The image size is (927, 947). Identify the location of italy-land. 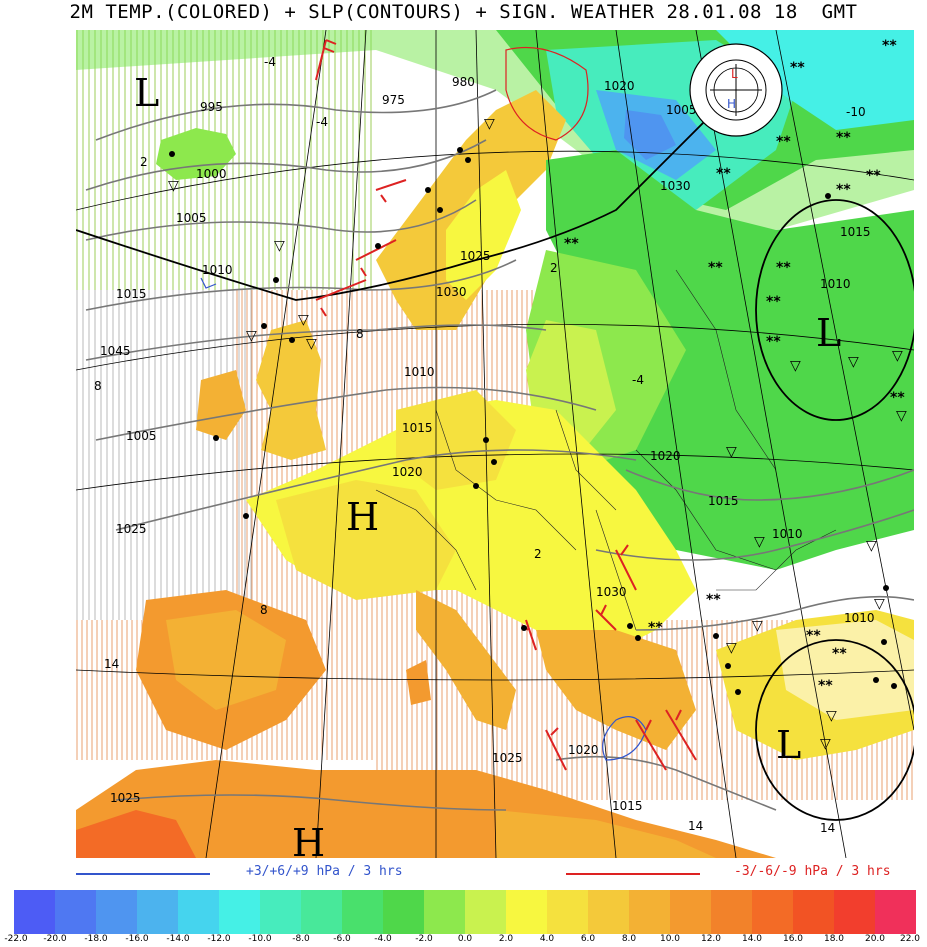
(466, 660).